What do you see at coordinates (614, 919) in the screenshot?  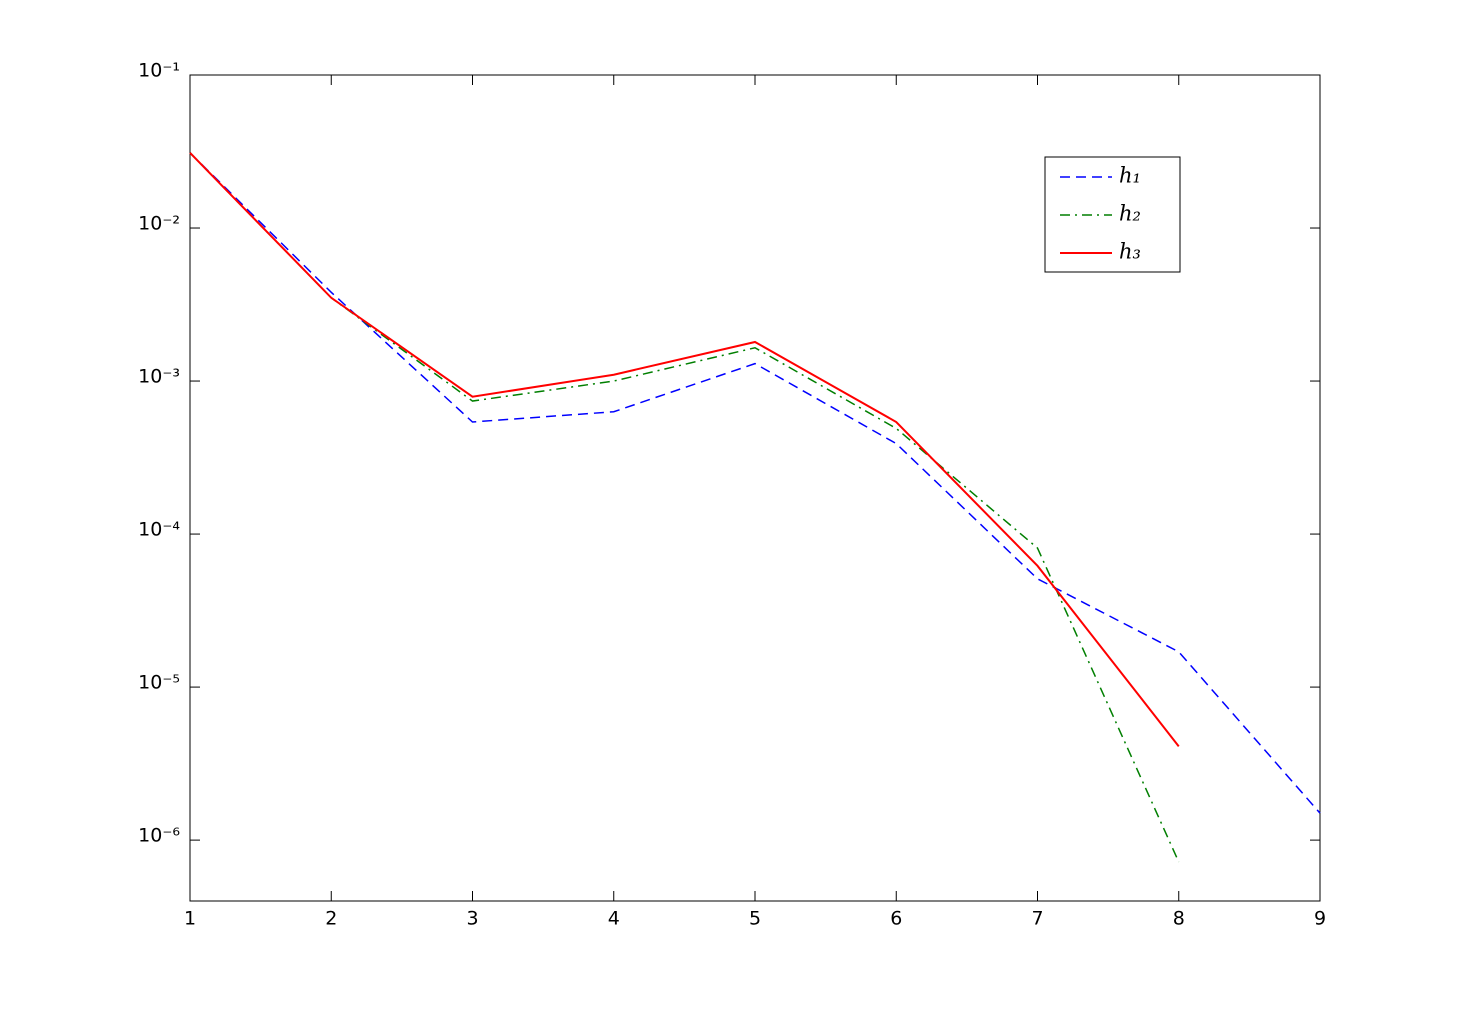 I see `x-tick-label: 4` at bounding box center [614, 919].